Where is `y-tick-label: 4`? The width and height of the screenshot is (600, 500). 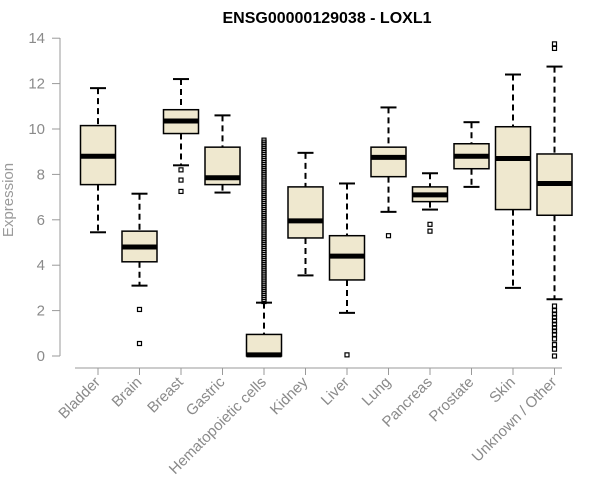 y-tick-label: 4 is located at coordinates (41, 265).